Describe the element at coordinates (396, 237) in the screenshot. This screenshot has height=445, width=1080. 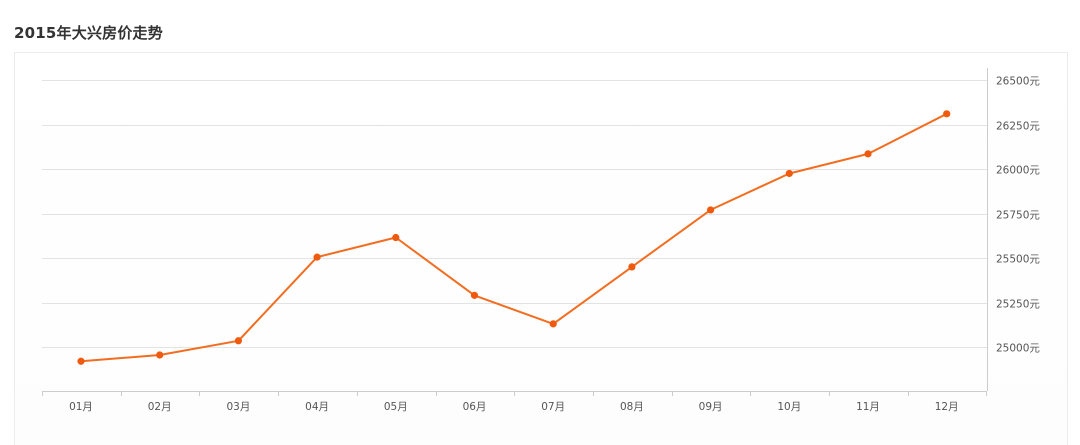
I see `data-point-05月` at that location.